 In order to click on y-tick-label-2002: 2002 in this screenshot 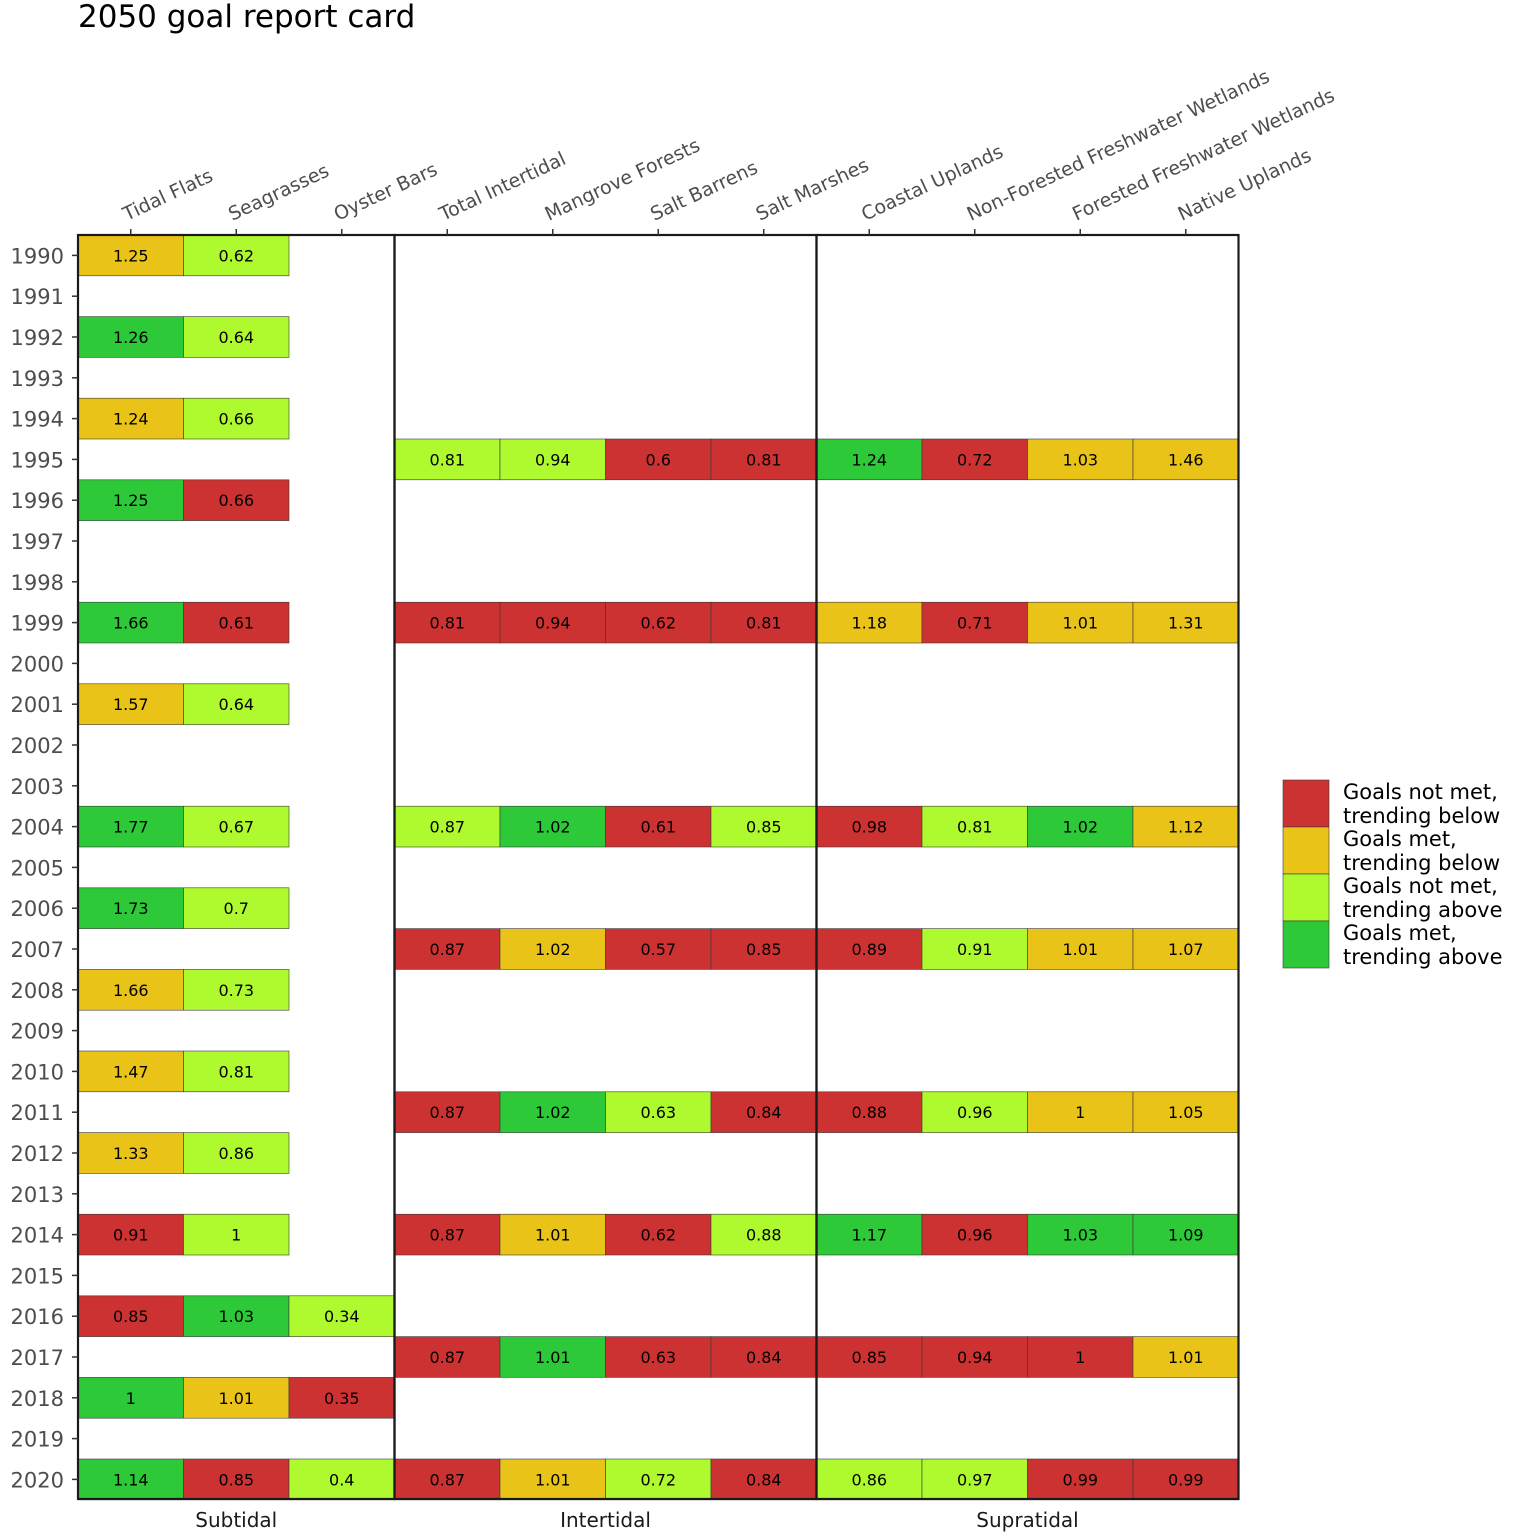, I will do `click(37, 746)`.